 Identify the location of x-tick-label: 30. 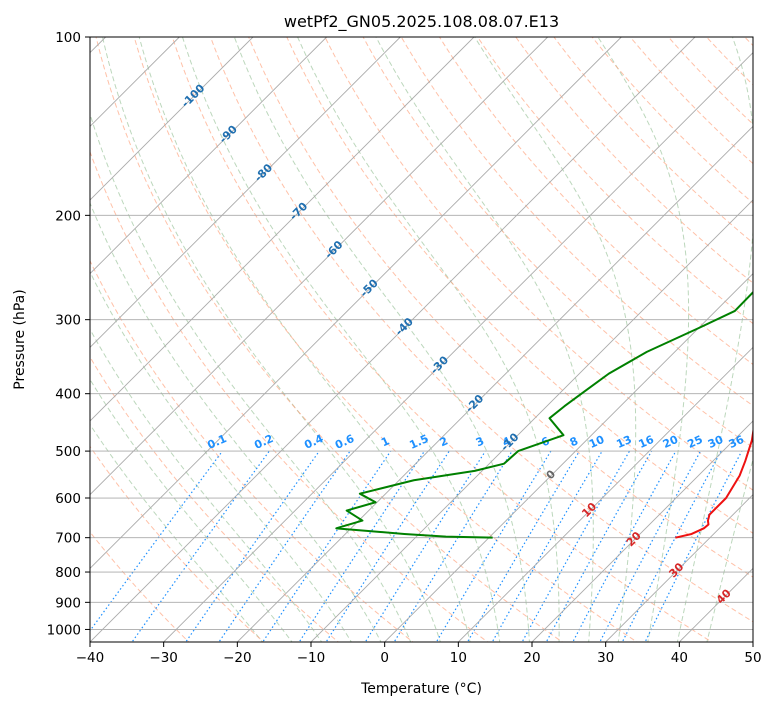
(605, 658).